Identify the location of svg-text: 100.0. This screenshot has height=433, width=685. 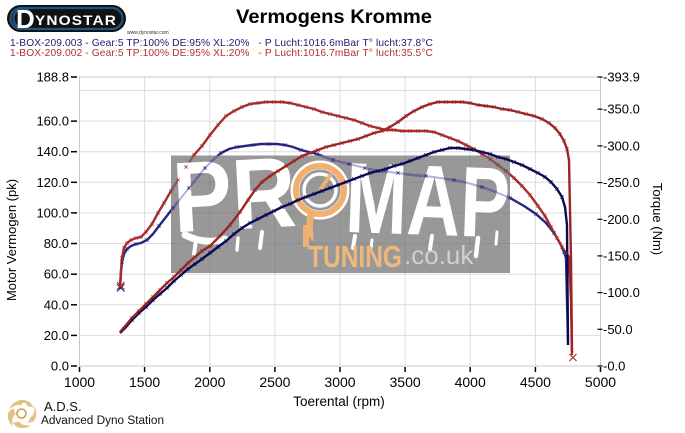
(52, 212).